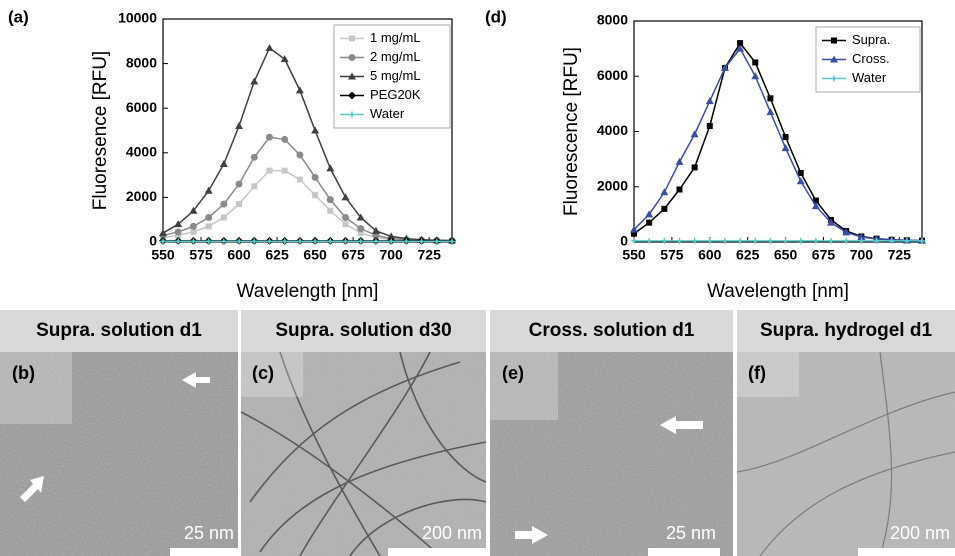  Describe the element at coordinates (871, 58) in the screenshot. I see `legend-label: Cross.` at that location.